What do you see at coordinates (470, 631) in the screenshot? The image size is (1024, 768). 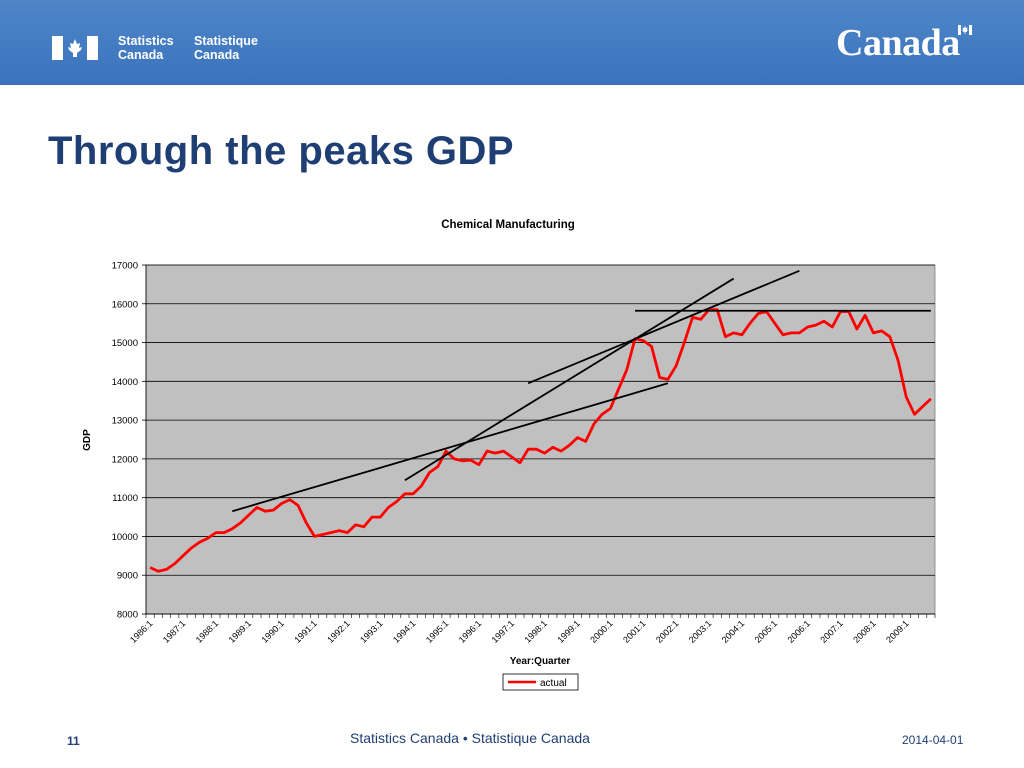 I see `x-tick-label: 1996:1` at bounding box center [470, 631].